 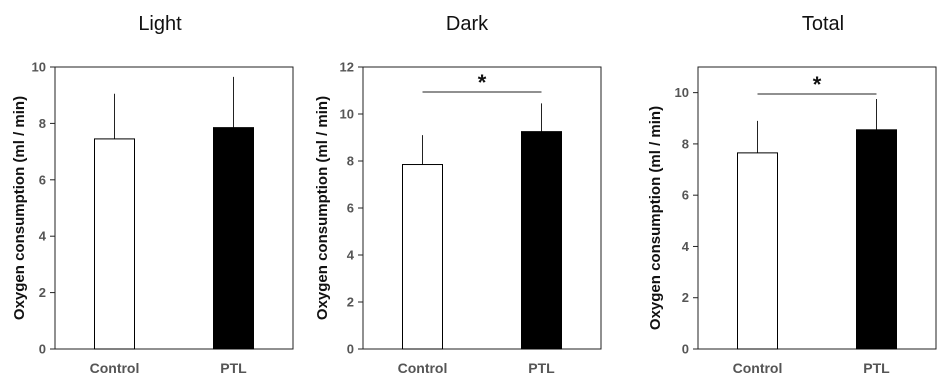 What do you see at coordinates (823, 24) in the screenshot?
I see `chart-title: Total` at bounding box center [823, 24].